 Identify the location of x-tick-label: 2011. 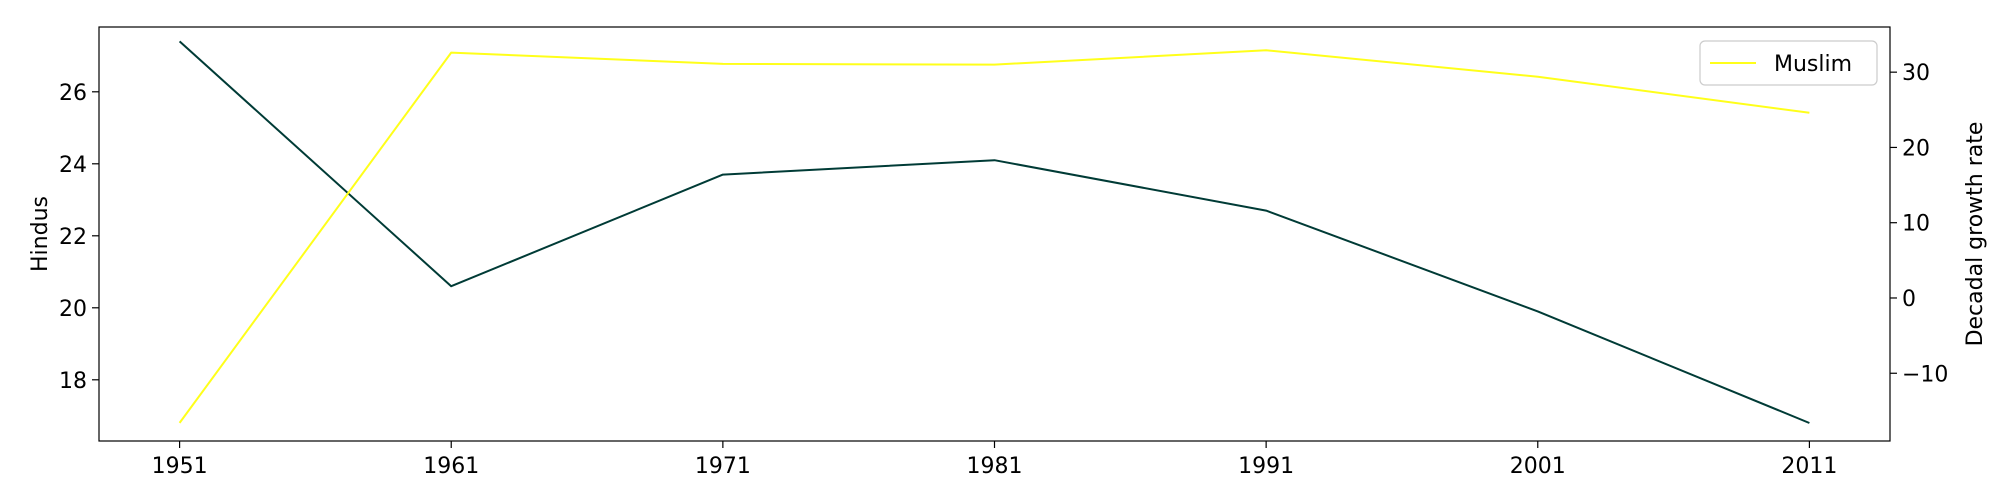
(1809, 466).